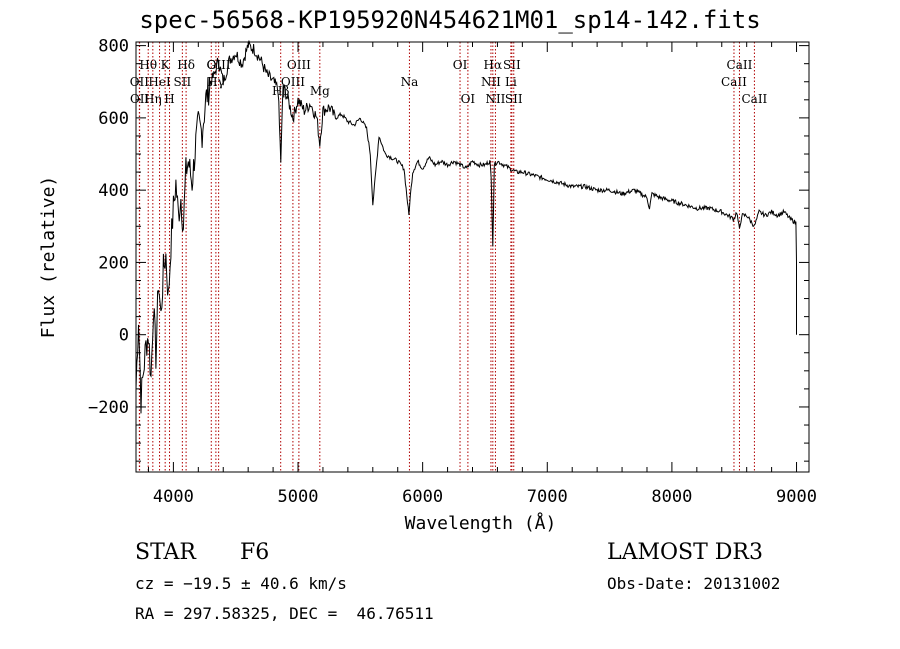 This screenshot has height=649, width=900. What do you see at coordinates (173, 497) in the screenshot?
I see `x-tick-label-0: 4000` at bounding box center [173, 497].